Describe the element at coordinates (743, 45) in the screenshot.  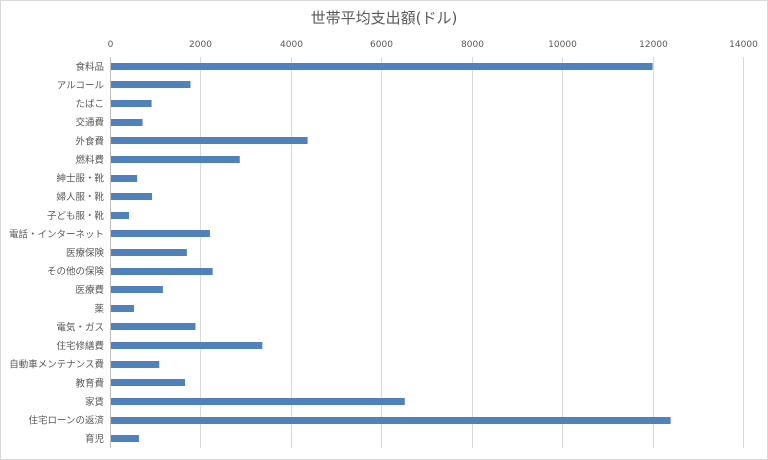
I see `x-tick-label: 14000` at that location.